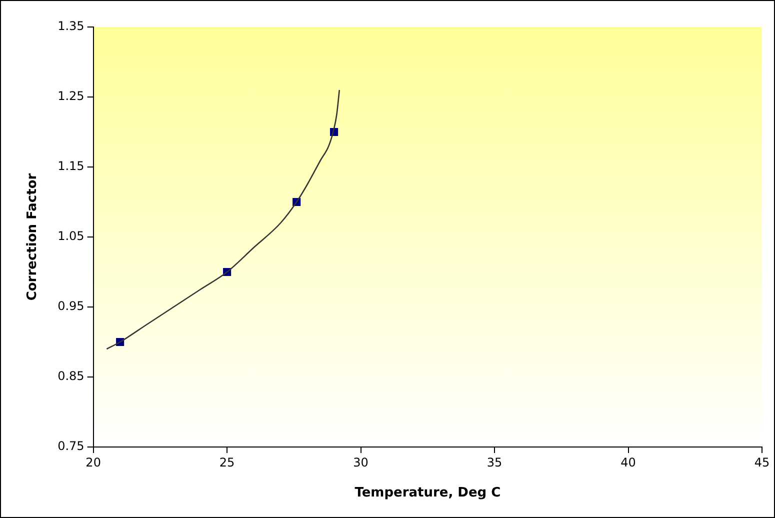  What do you see at coordinates (71, 166) in the screenshot?
I see `y-tick-label: 1.15` at bounding box center [71, 166].